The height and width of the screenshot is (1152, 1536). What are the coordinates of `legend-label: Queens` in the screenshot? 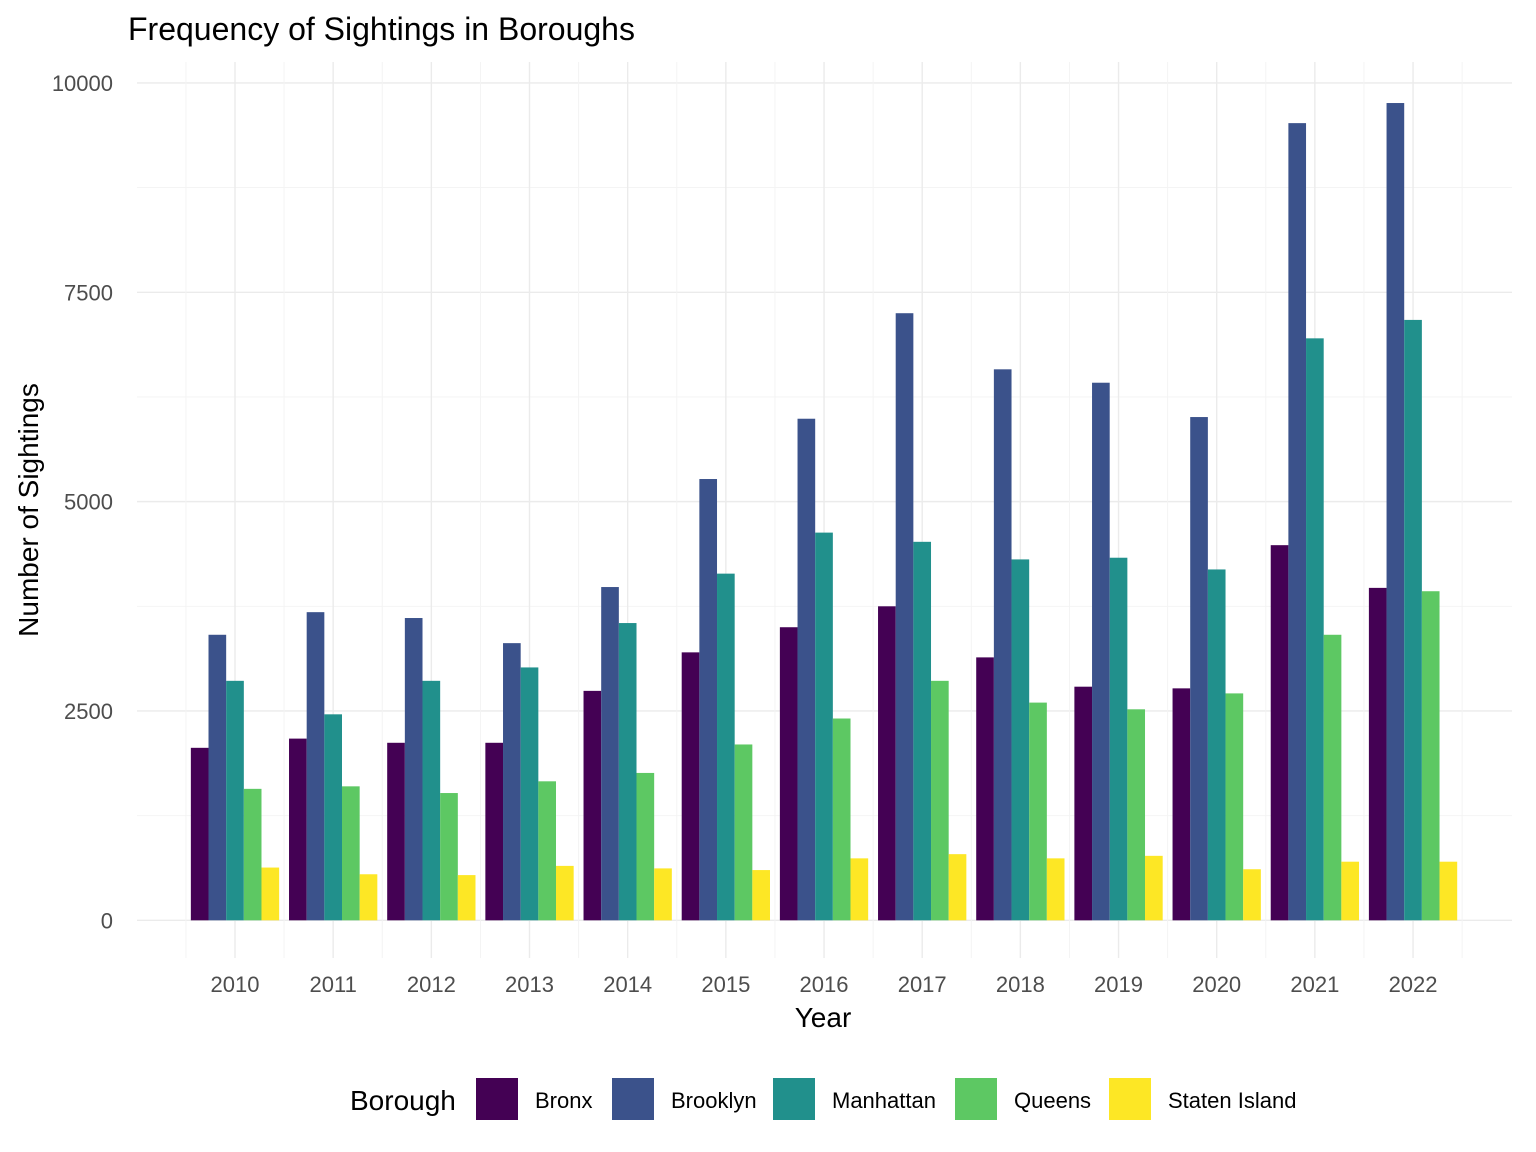 It's located at (1052, 1100).